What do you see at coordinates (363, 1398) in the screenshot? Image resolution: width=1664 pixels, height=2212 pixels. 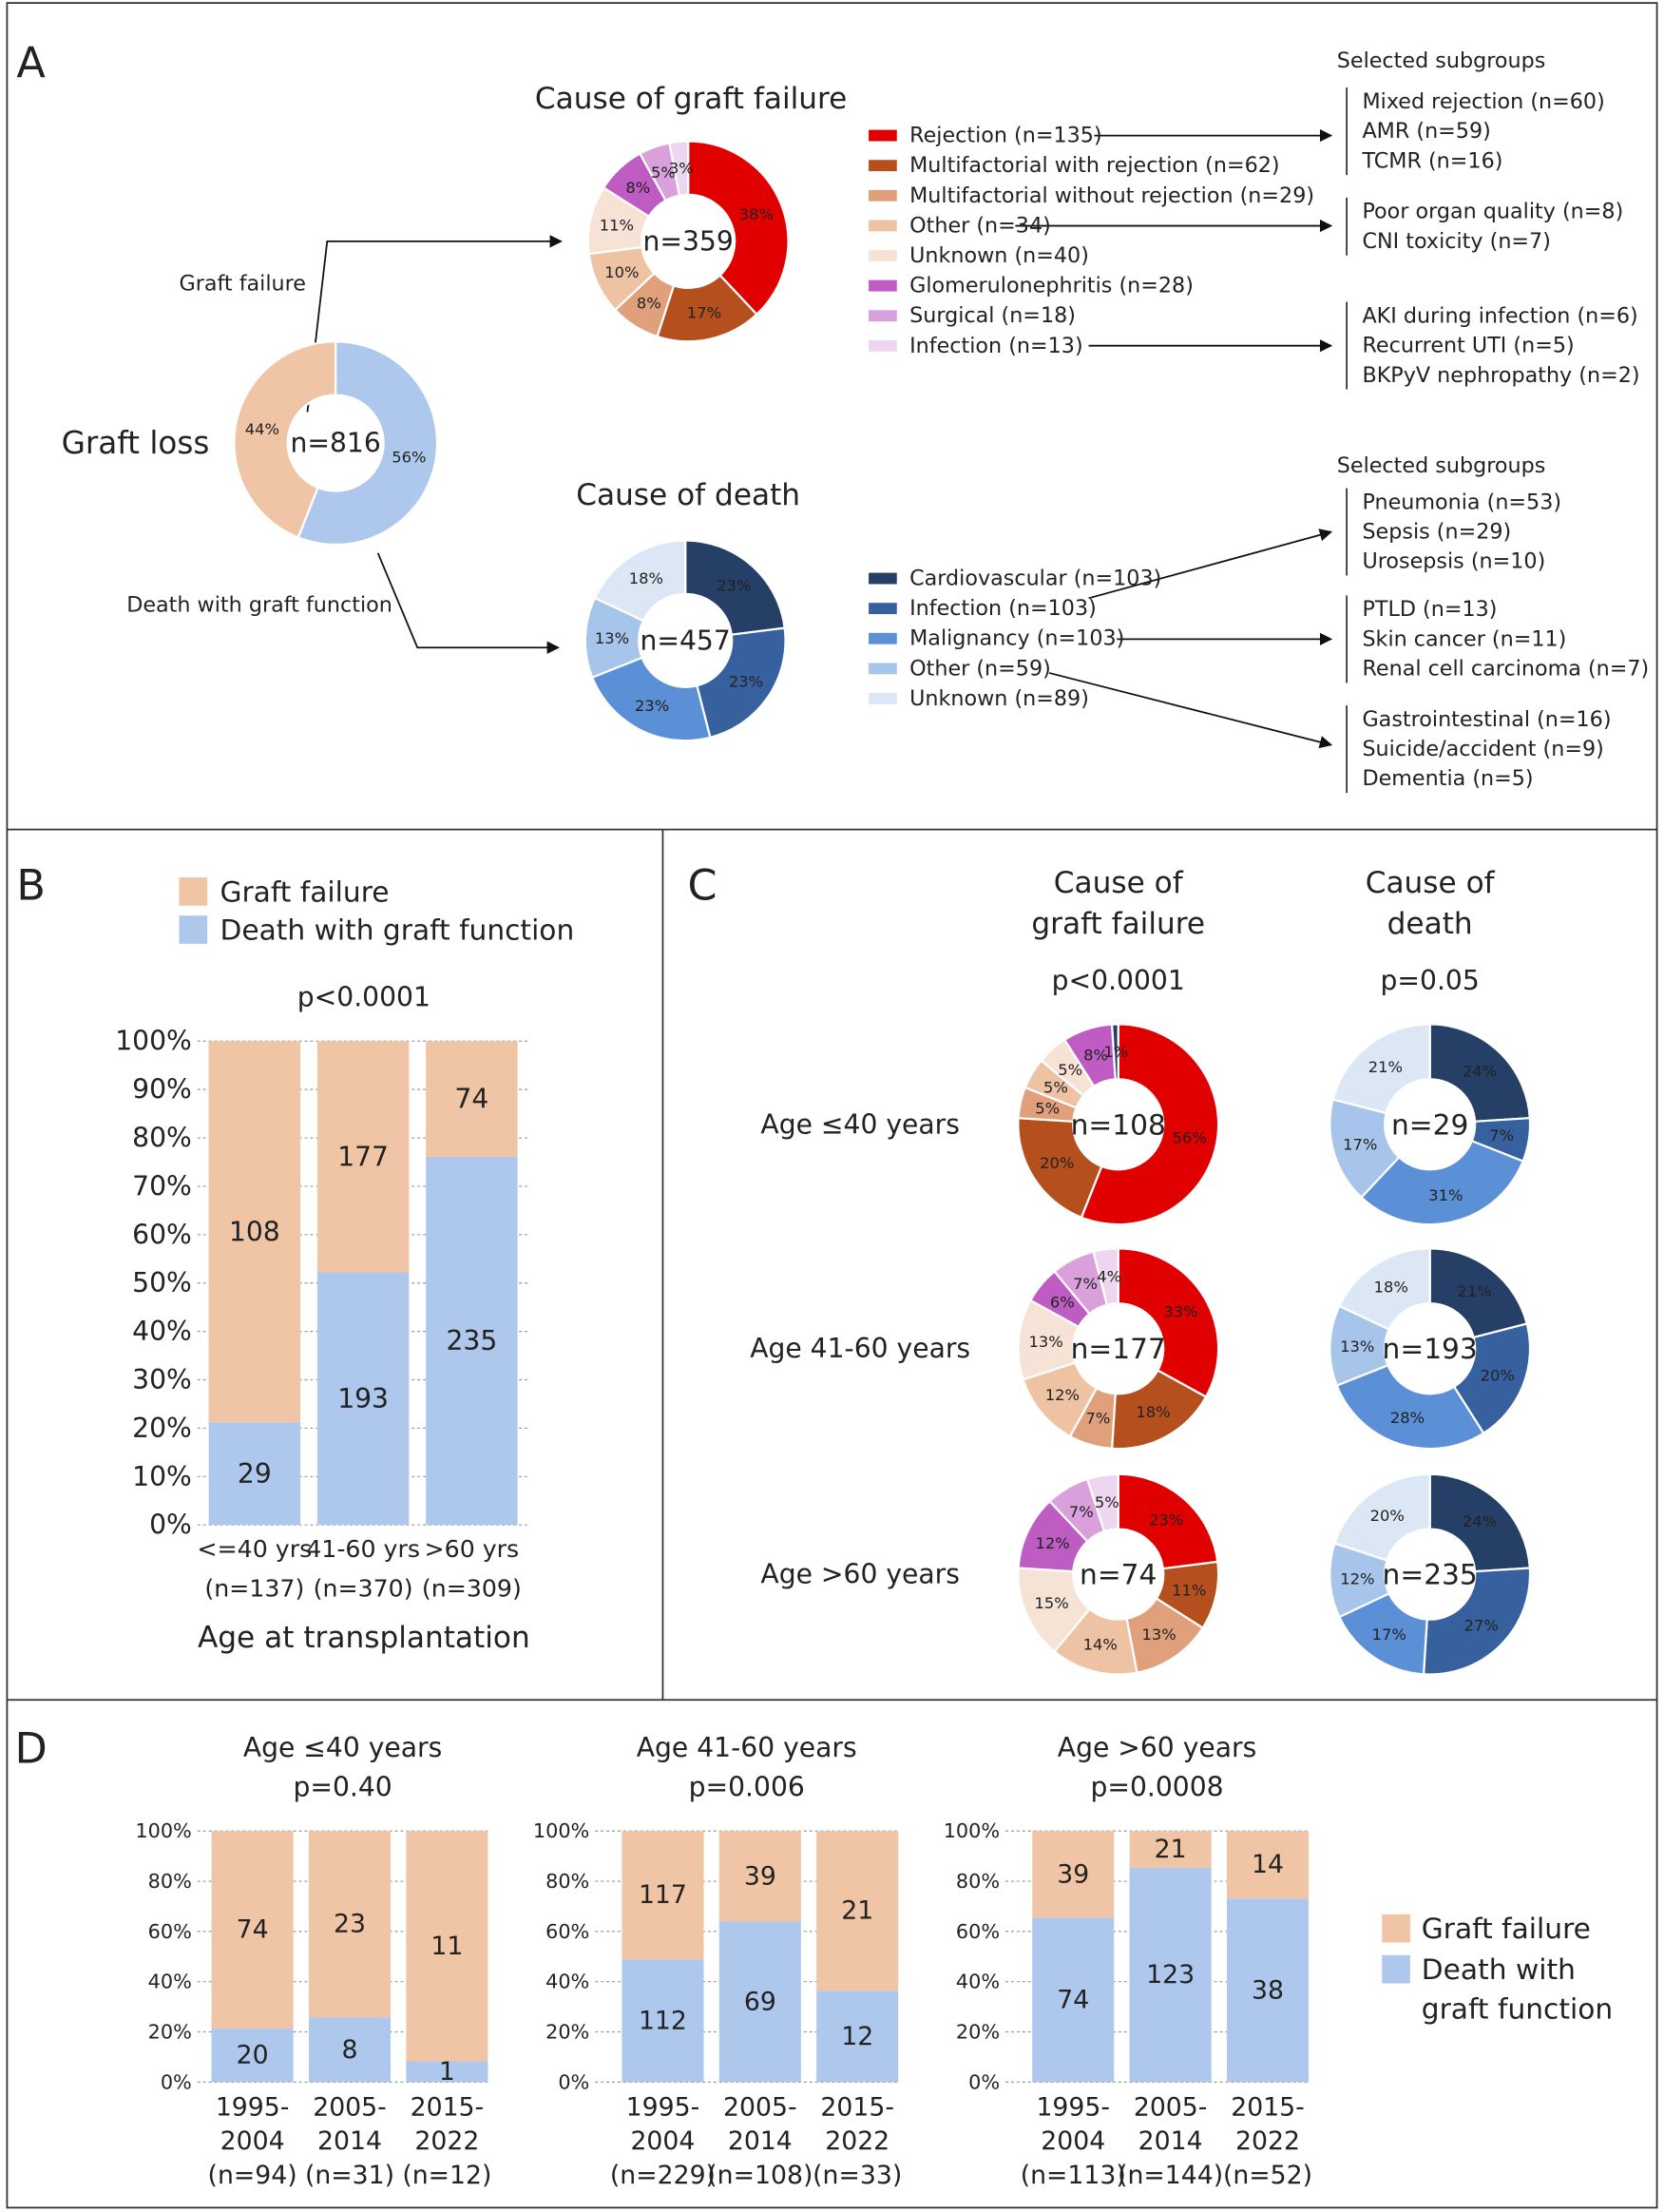 I see `data-label: 193` at bounding box center [363, 1398].